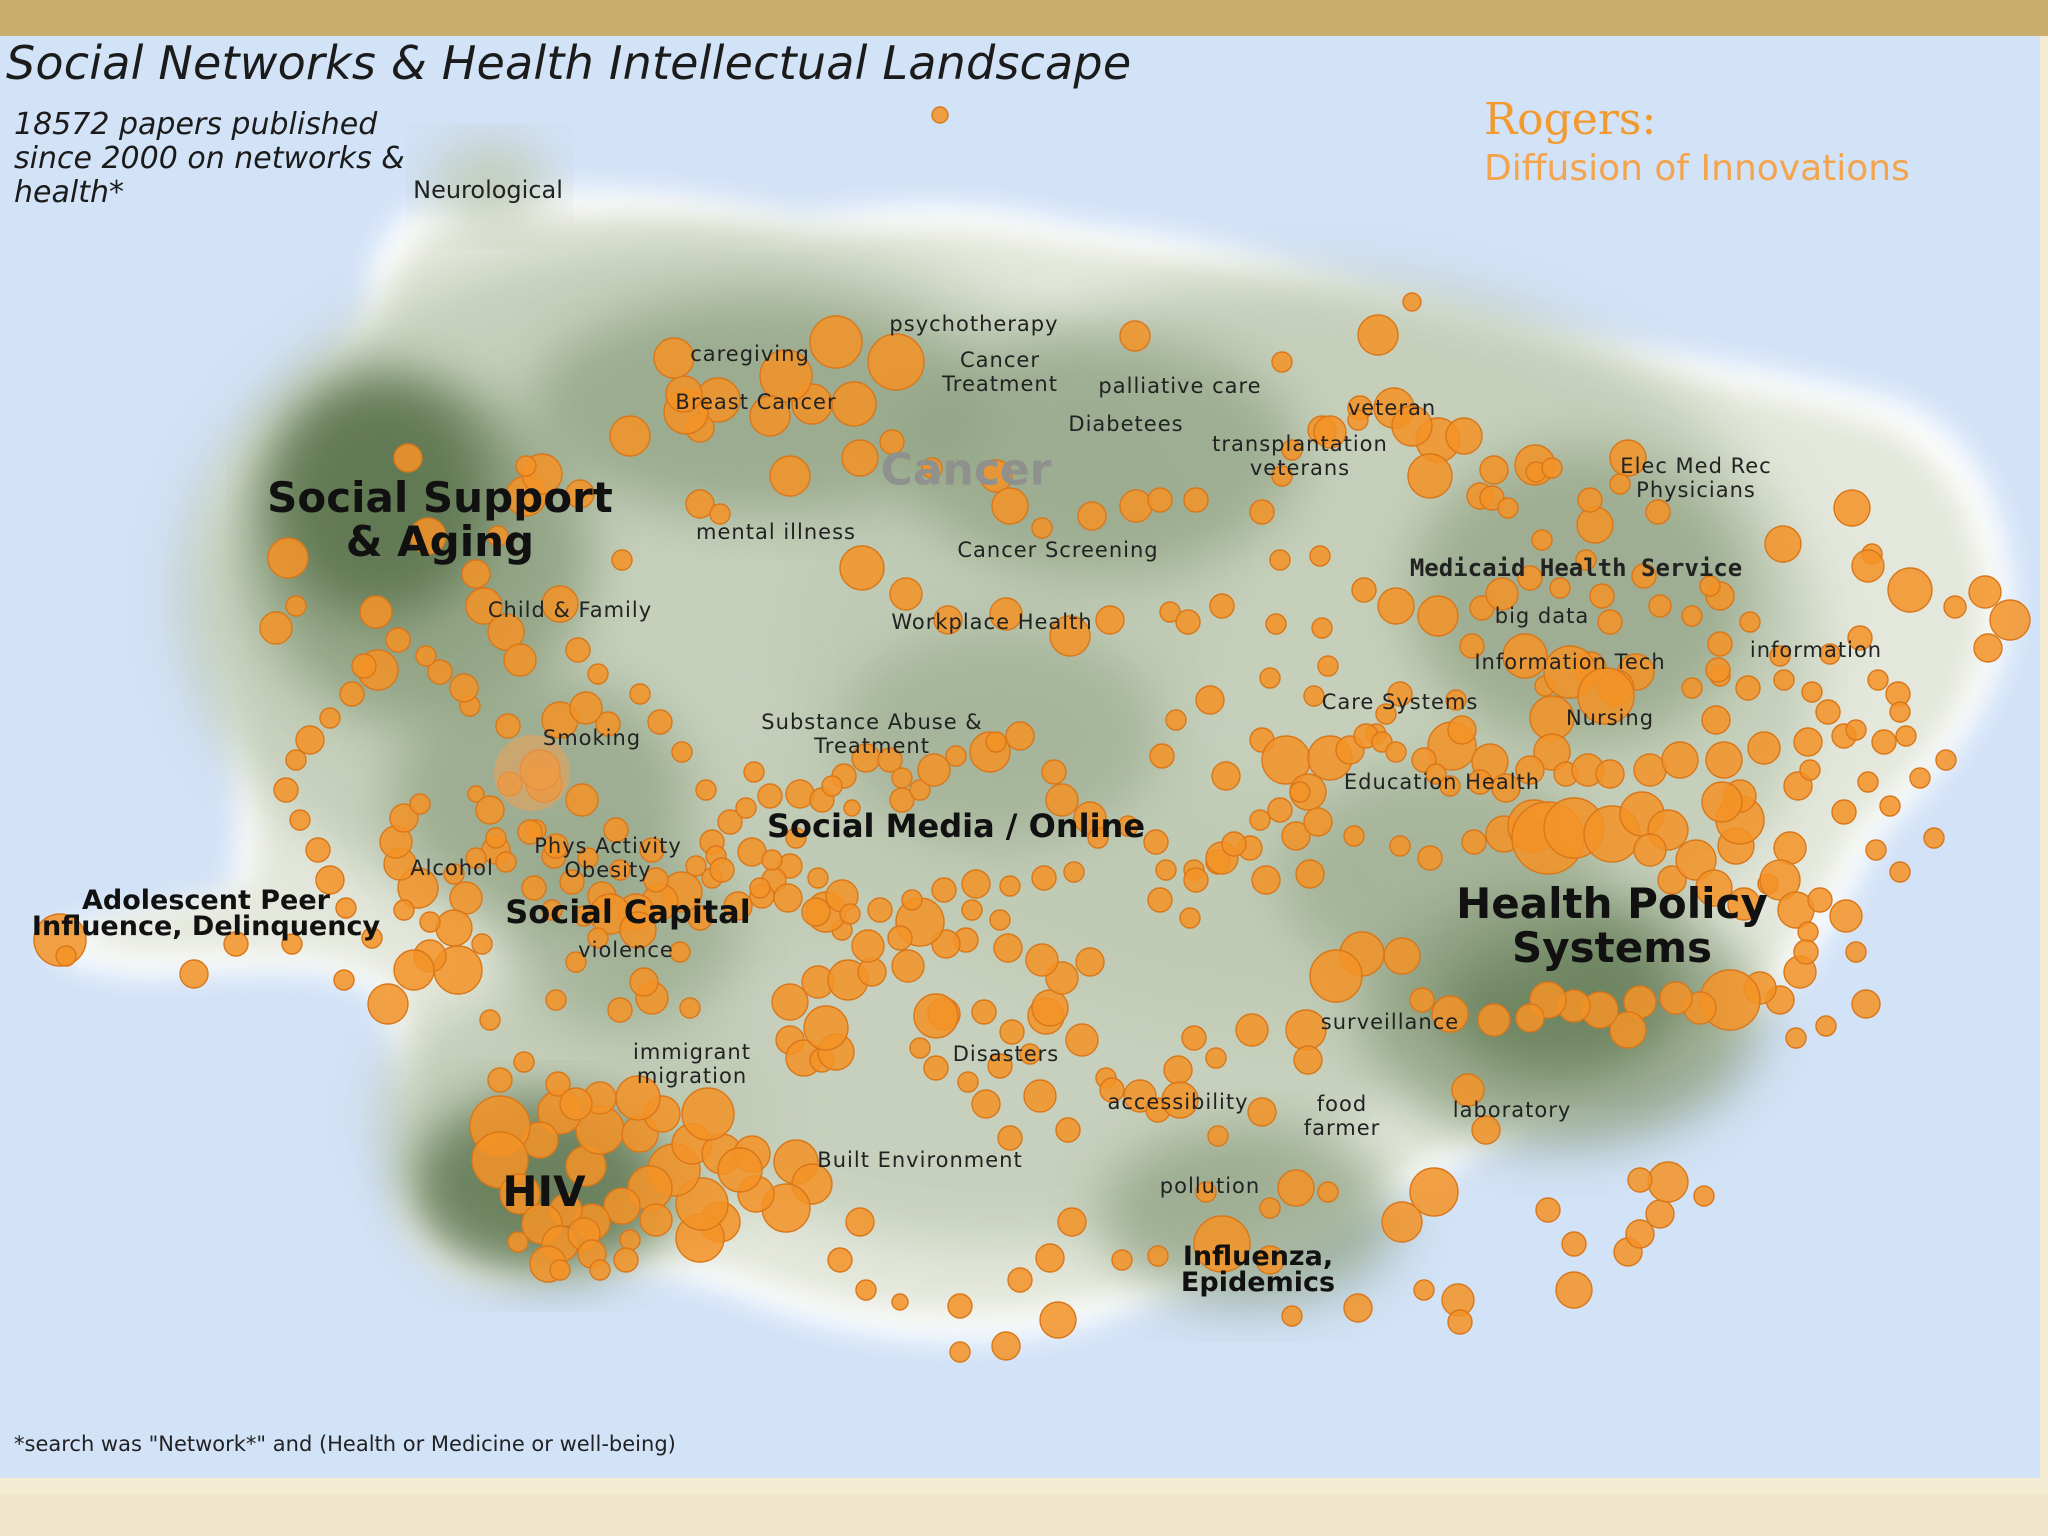 The width and height of the screenshot is (2048, 1536). Describe the element at coordinates (1000, 360) in the screenshot. I see `topic-label-line: Cancer` at that location.